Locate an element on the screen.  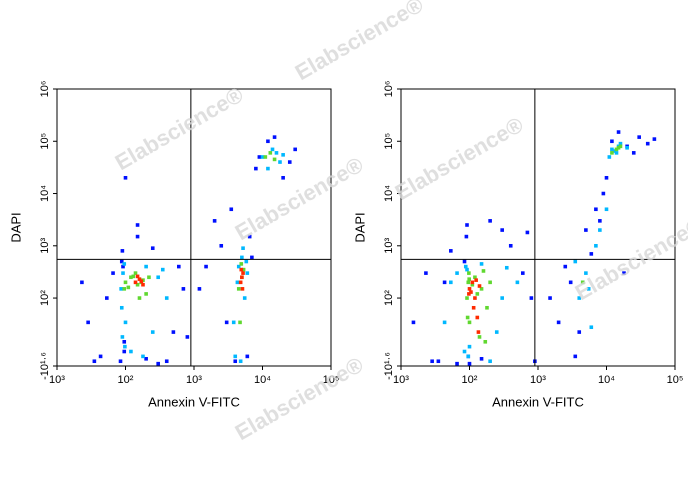
y-axis-title: DAPI is located at coordinates (15, 227).